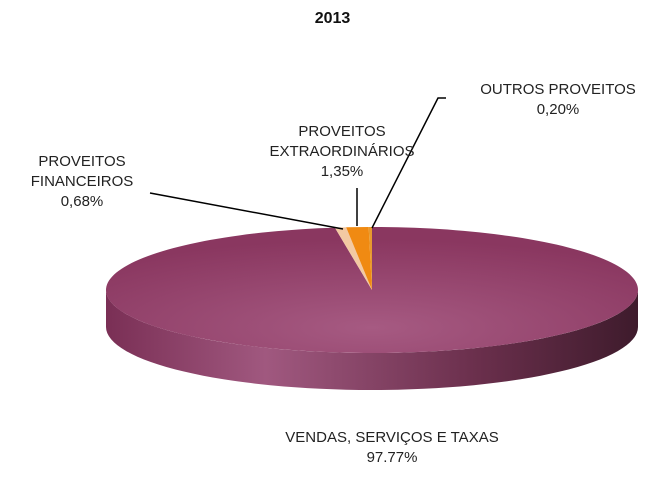 The width and height of the screenshot is (665, 486). I want to click on slice-label: PROVEITOS FINANCEIROS 0,68%, so click(82, 182).